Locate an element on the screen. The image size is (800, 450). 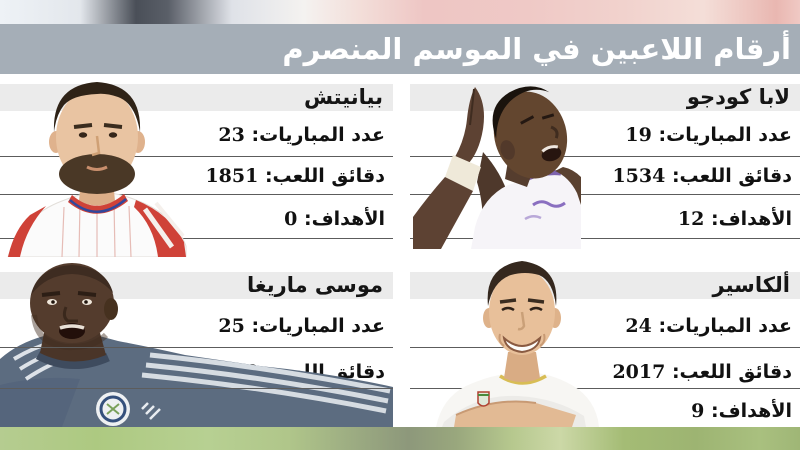
stat-goals: الأهداف: 0 is located at coordinates (334, 219).